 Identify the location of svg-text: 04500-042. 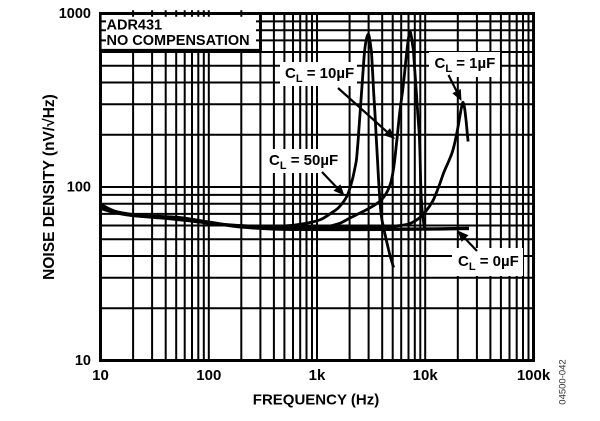
(563, 381).